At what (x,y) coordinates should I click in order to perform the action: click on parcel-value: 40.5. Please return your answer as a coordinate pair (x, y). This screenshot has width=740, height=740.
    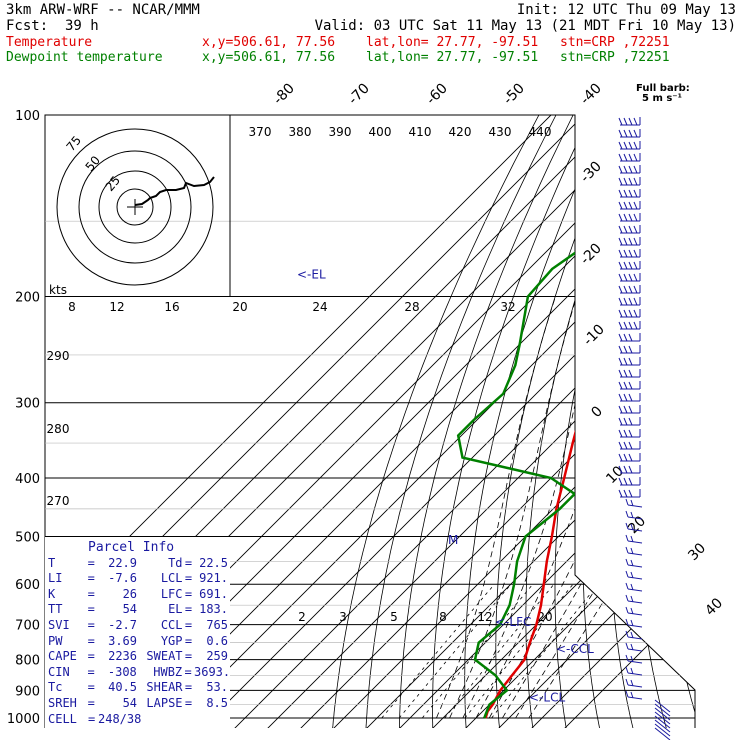
    Looking at the image, I should click on (123, 687).